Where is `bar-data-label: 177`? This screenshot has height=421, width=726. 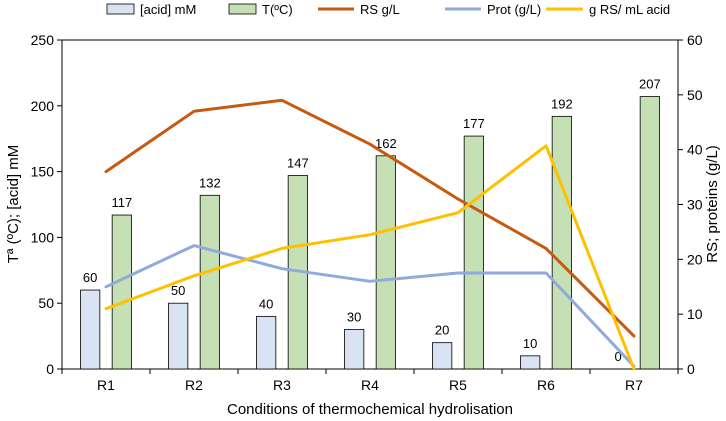
bar-data-label: 177 is located at coordinates (474, 123).